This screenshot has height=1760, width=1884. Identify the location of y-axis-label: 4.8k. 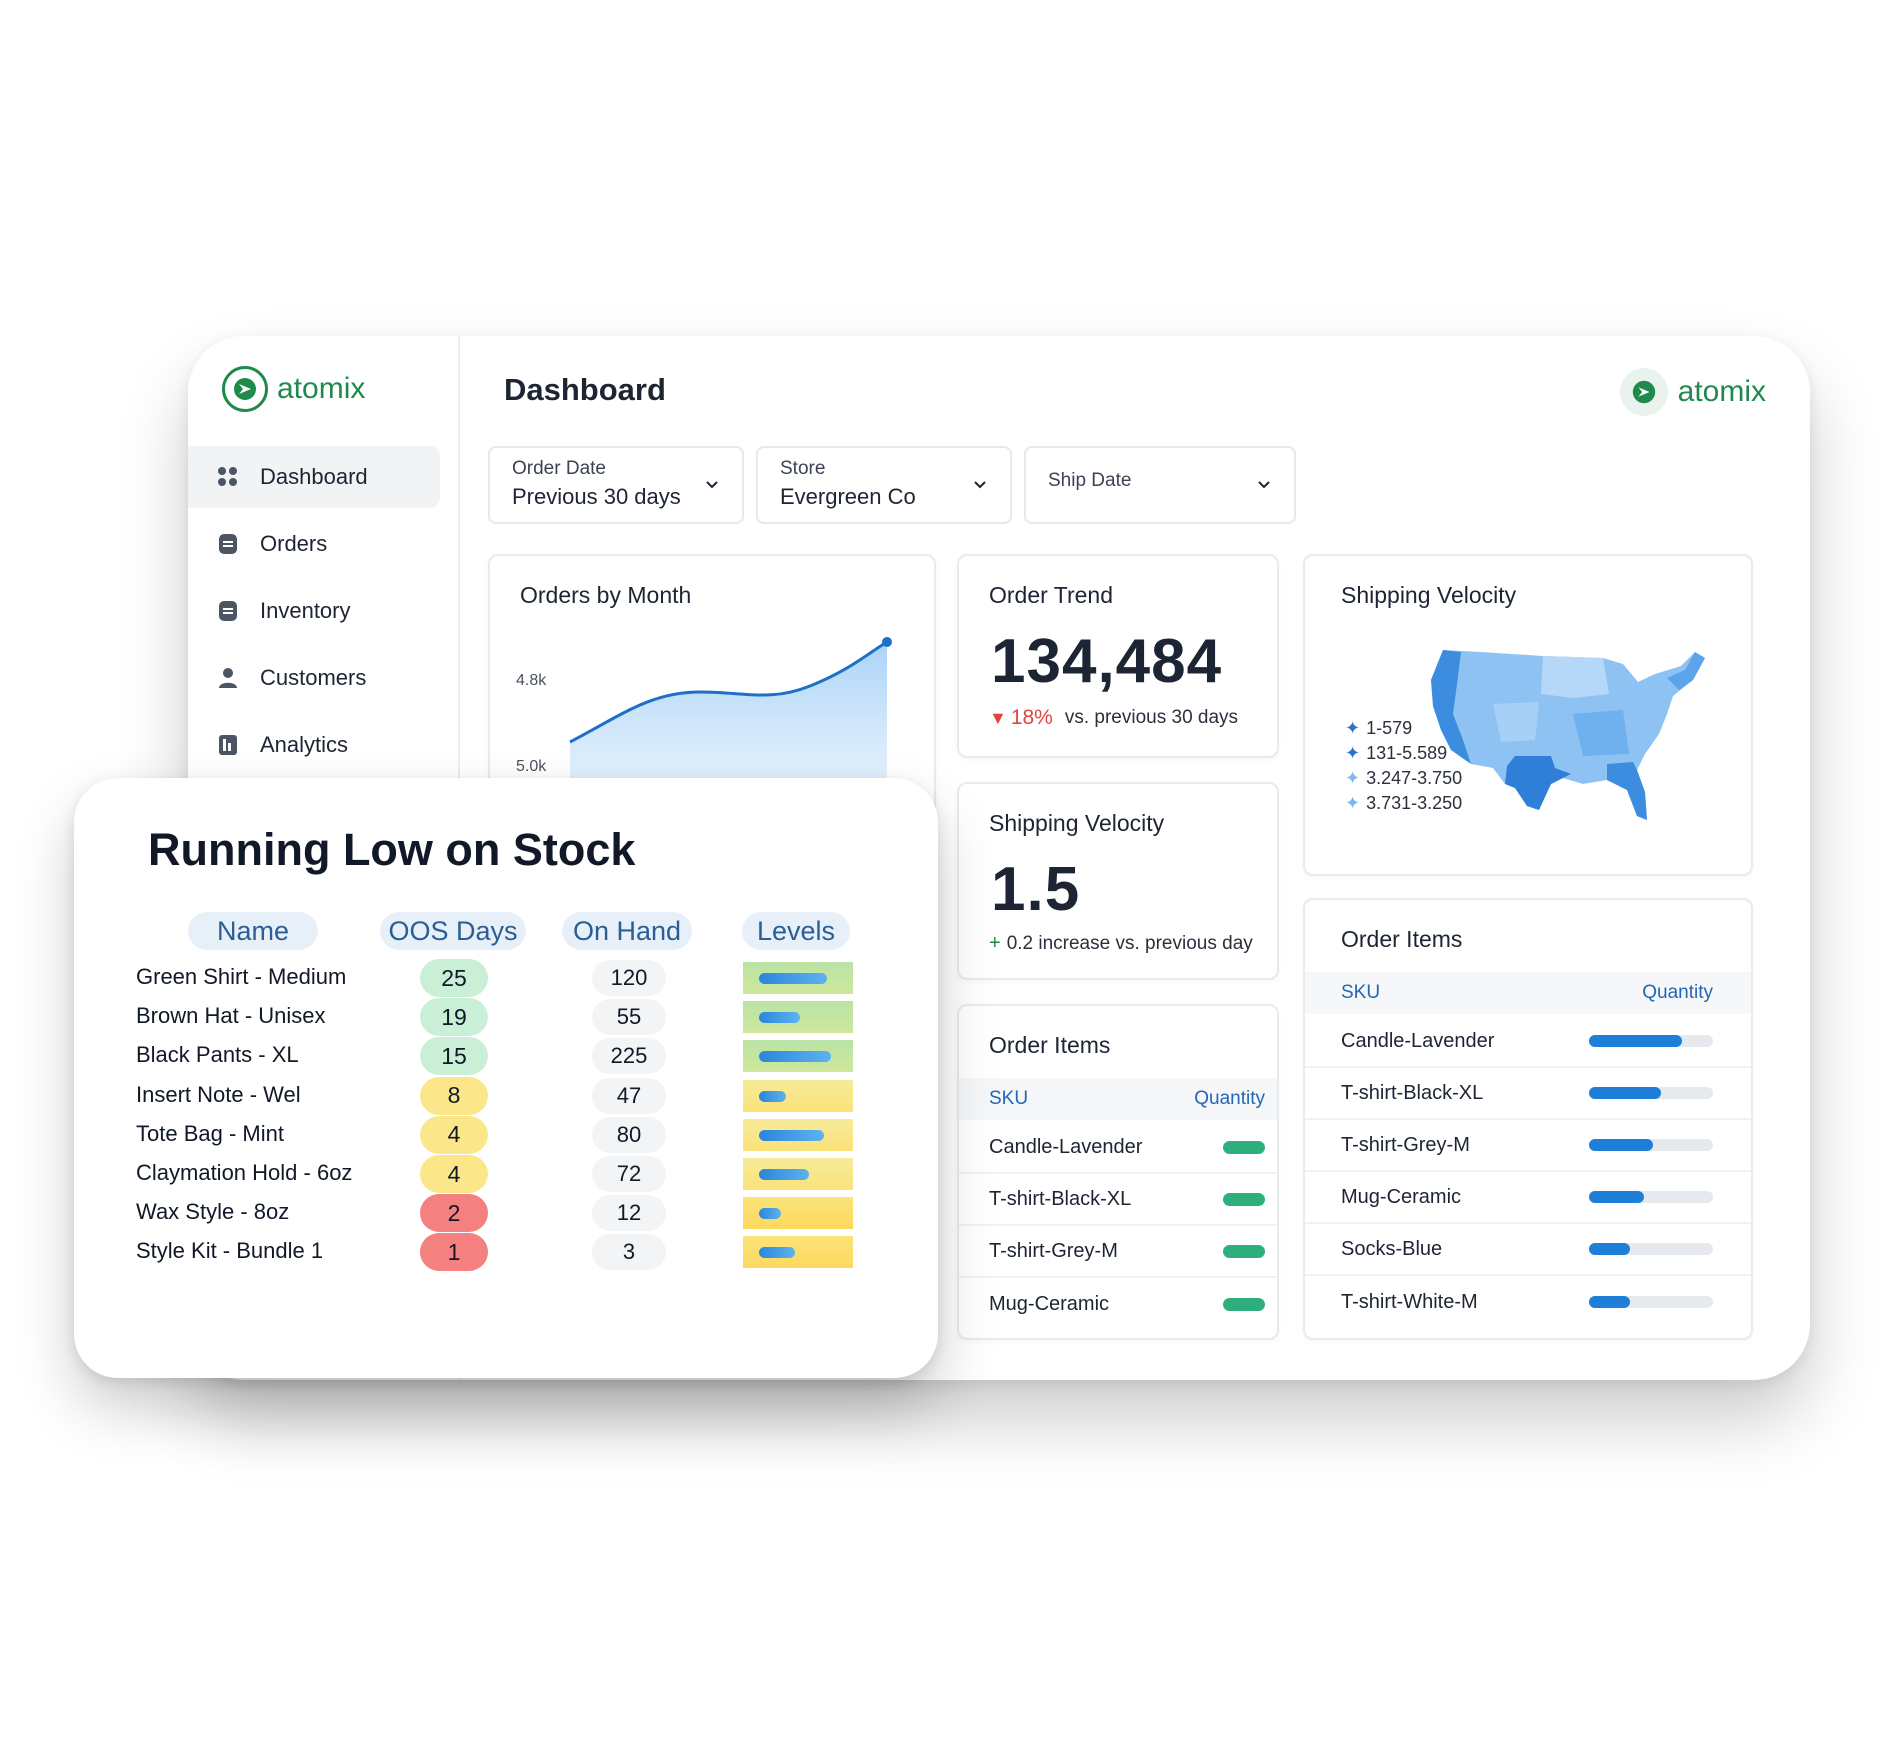
(531, 680).